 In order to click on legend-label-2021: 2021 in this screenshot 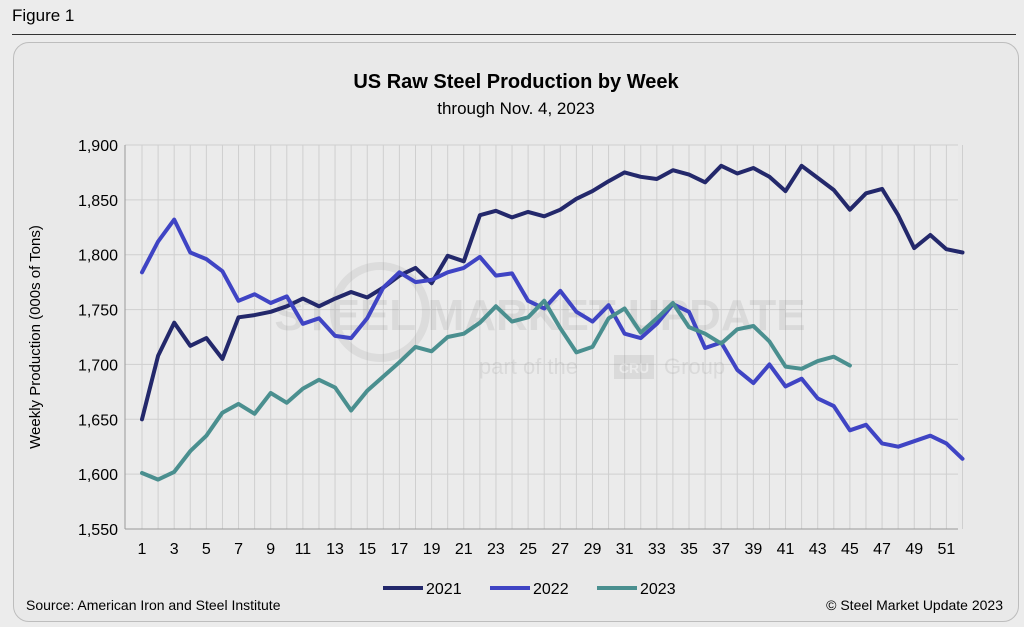, I will do `click(444, 589)`.